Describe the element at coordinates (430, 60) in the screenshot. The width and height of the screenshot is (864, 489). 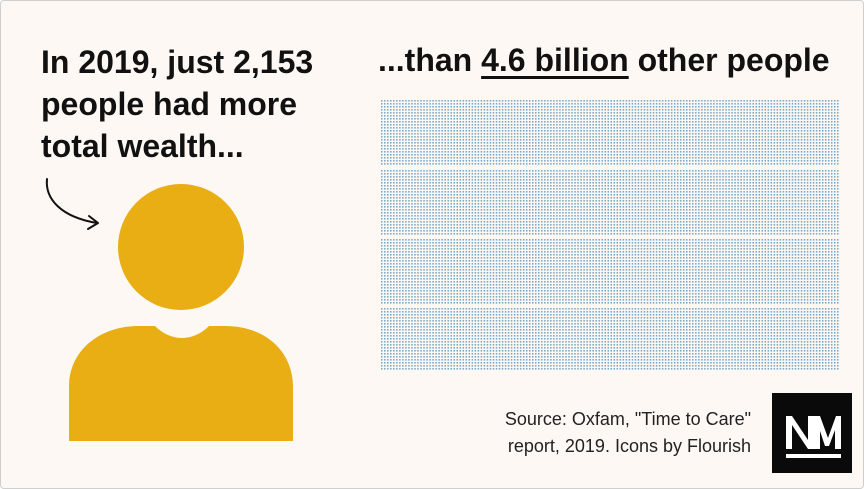
I see `headline-right-prefix: ...than` at that location.